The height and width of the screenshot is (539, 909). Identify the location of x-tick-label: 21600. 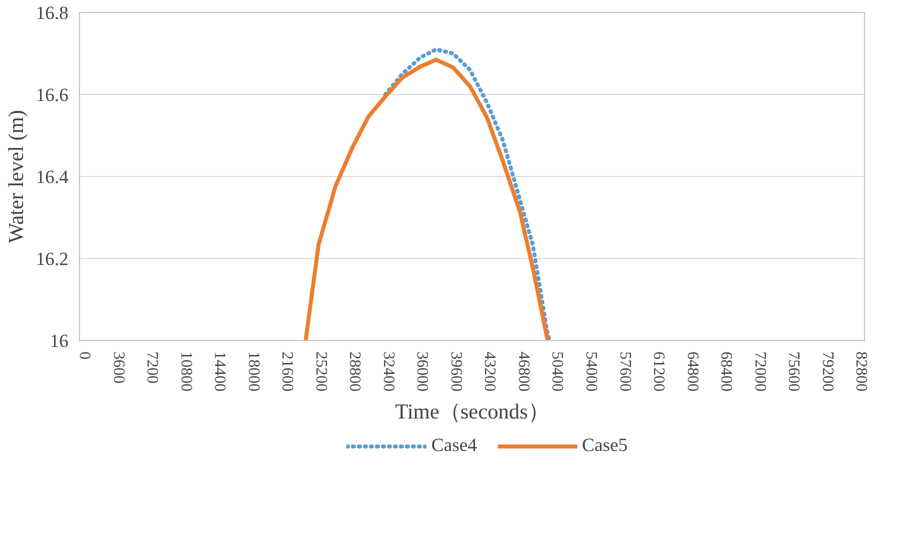
(287, 372).